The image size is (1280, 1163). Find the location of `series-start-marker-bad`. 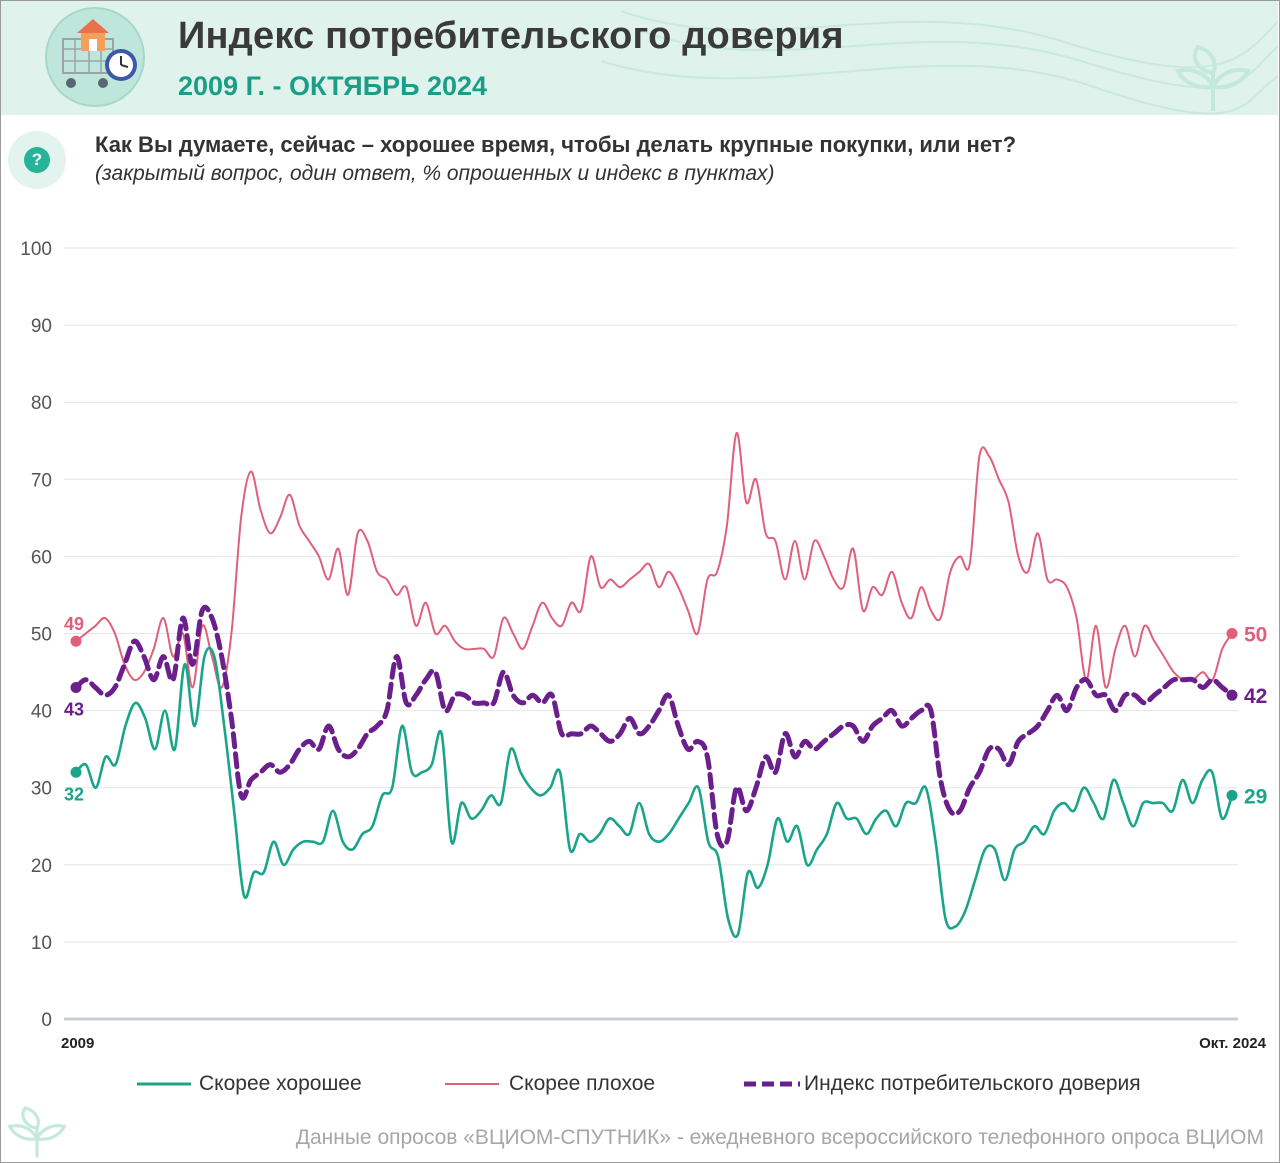

series-start-marker-bad is located at coordinates (76, 641).